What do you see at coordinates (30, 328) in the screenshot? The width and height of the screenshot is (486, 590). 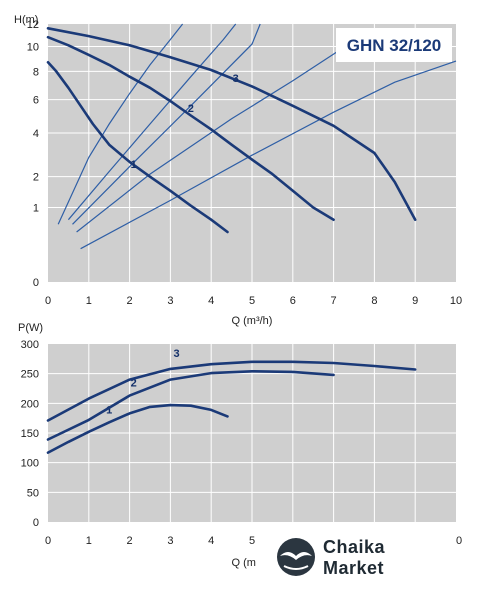 I see `power-y-axis-label: P(W)` at bounding box center [30, 328].